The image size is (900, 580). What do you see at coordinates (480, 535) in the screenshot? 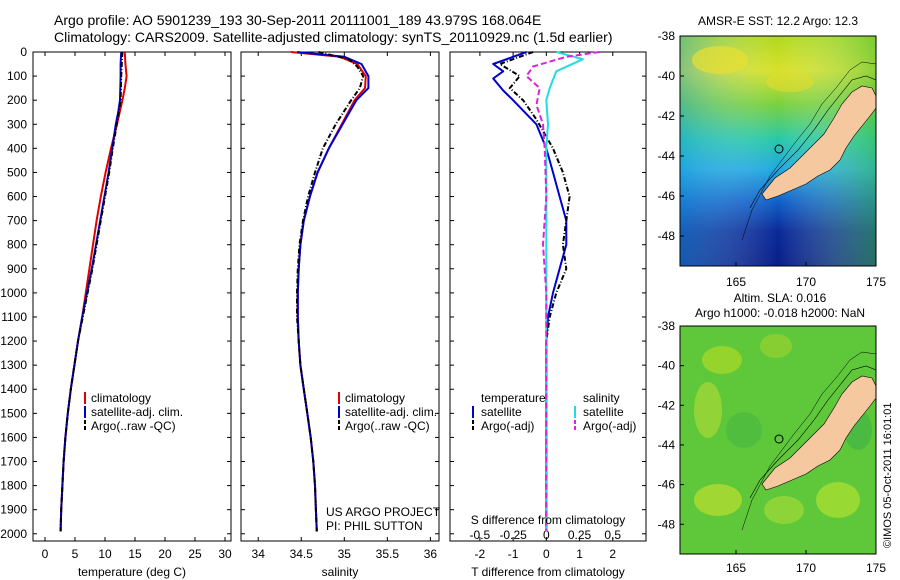
I see `top-tick-label: -0.5` at bounding box center [480, 535].